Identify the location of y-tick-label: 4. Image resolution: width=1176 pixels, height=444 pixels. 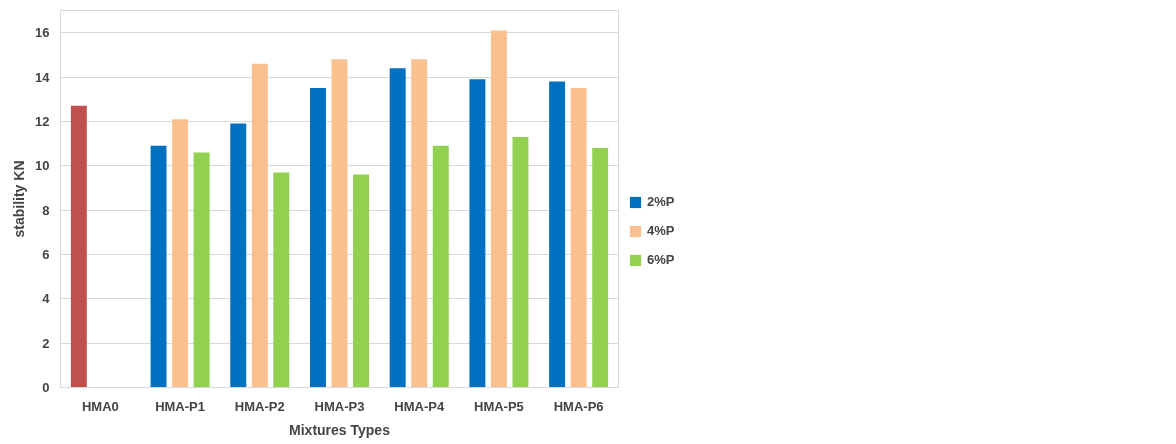
(46, 299).